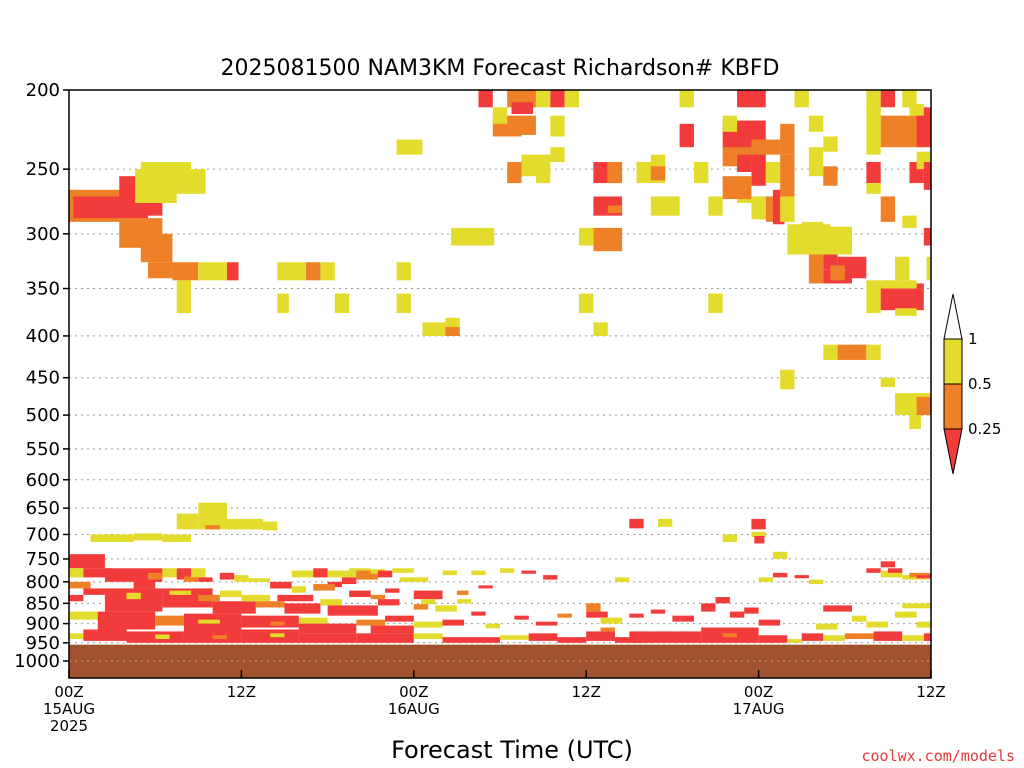 The image size is (1024, 768). I want to click on y-tick-label: 650, so click(43, 508).